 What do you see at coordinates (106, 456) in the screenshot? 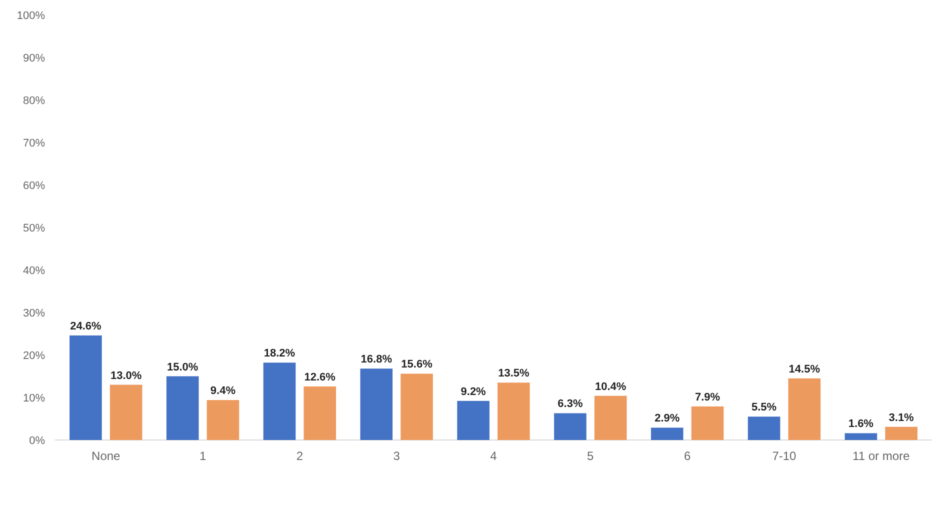
I see `x-tick-label: None` at bounding box center [106, 456].